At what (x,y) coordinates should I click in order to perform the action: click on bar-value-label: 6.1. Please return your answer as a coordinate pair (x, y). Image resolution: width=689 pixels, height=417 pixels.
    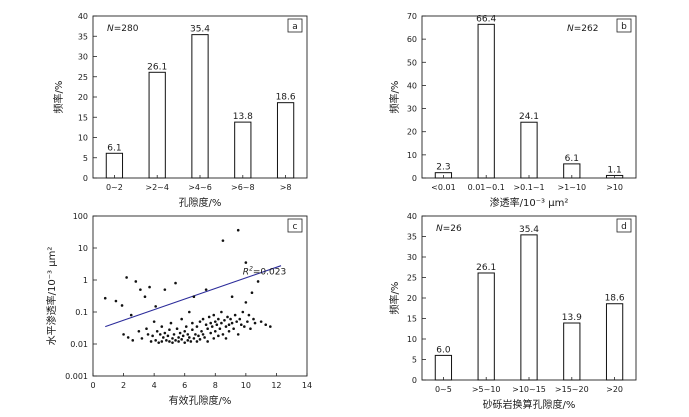
    Looking at the image, I should click on (114, 148).